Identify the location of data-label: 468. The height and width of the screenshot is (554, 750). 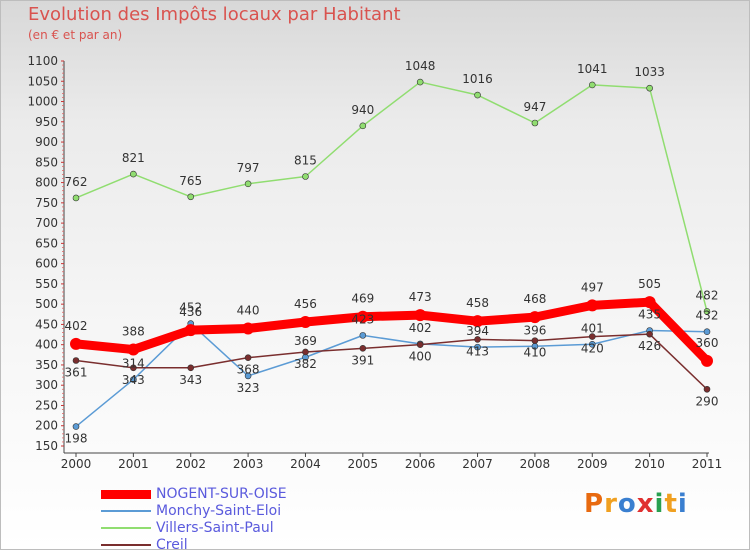
(534, 299).